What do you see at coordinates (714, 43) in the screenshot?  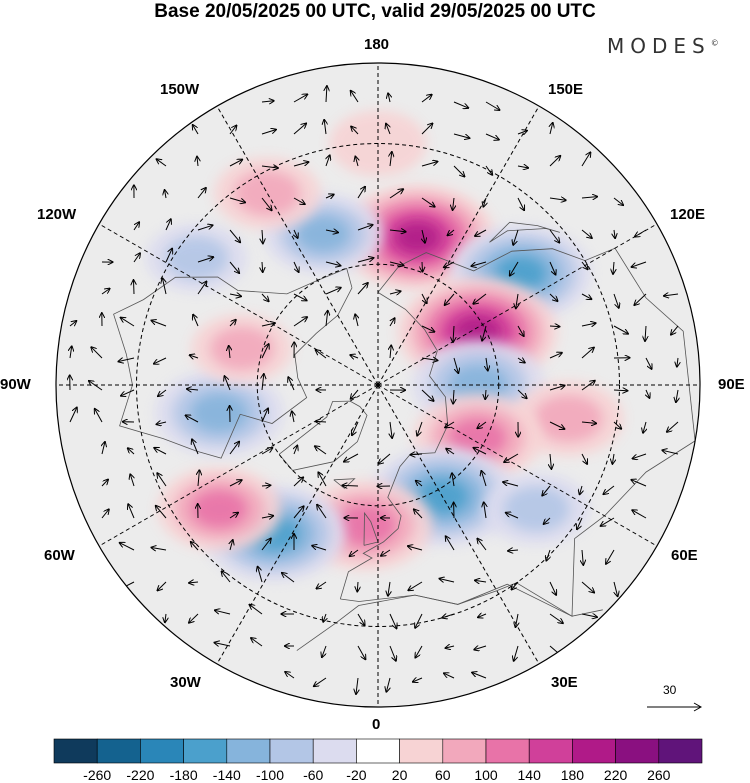 I see `copyright-mark: ©` at bounding box center [714, 43].